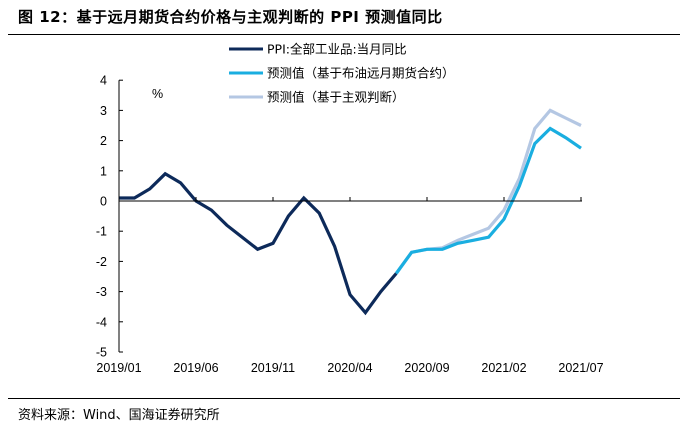 The image size is (688, 435). Describe the element at coordinates (503, 368) in the screenshot. I see `x-tick-label: 2021/02` at that location.